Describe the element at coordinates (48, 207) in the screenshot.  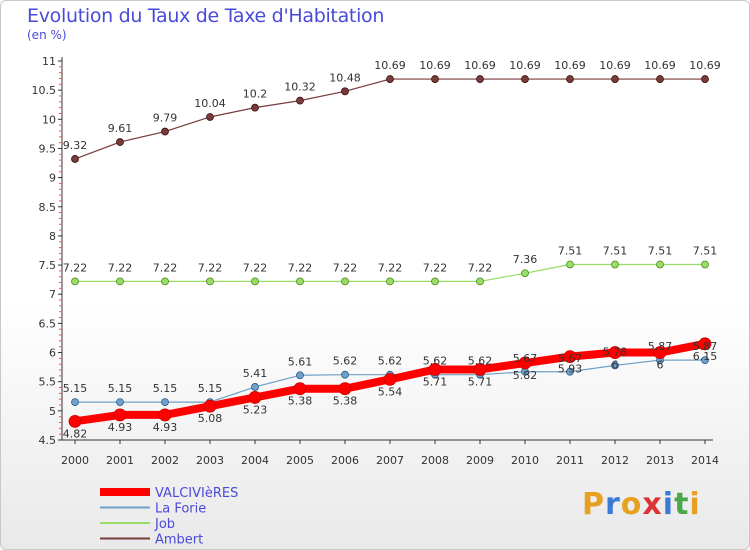
I see `y-tick-label: 8.5` at that location.